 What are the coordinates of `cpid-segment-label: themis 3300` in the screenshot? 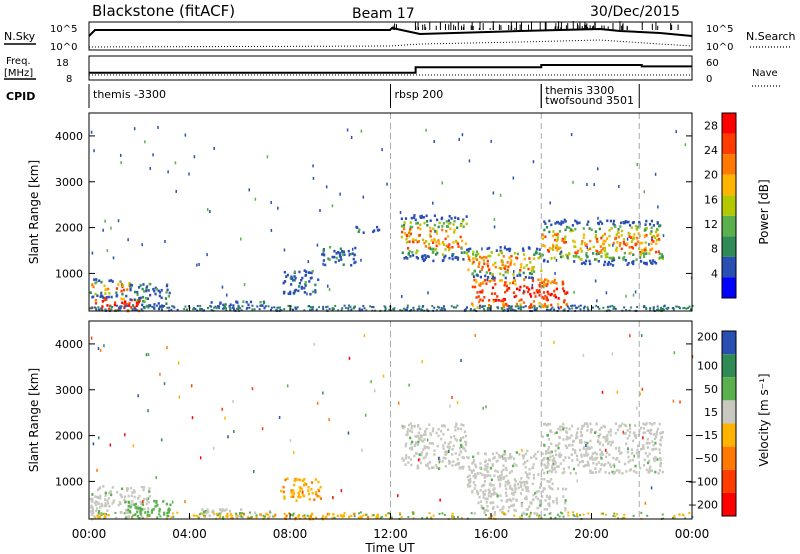 It's located at (579, 90).